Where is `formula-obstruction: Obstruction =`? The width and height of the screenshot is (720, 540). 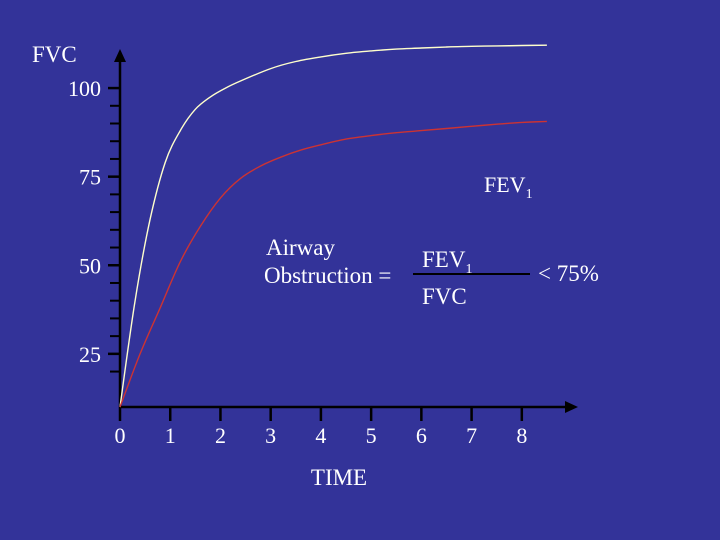 formula-obstruction: Obstruction = is located at coordinates (327, 275).